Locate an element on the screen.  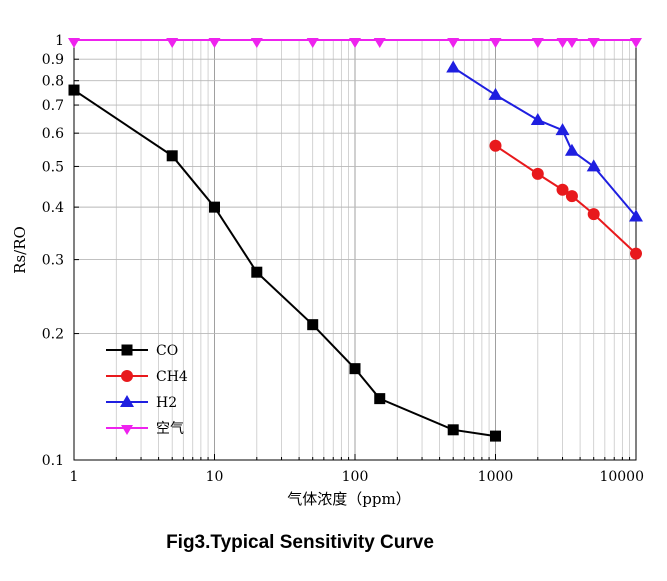
x-tick-label: 1 is located at coordinates (74, 477).